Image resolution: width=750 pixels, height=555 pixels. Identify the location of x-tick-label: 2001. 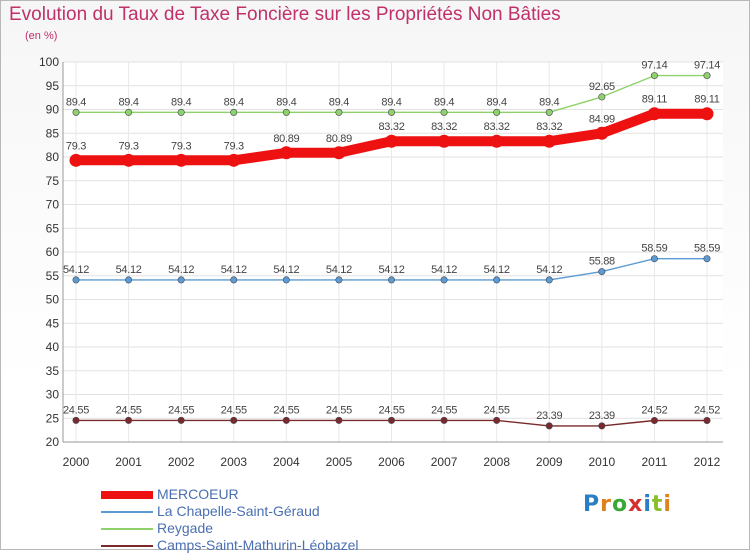
(128, 462).